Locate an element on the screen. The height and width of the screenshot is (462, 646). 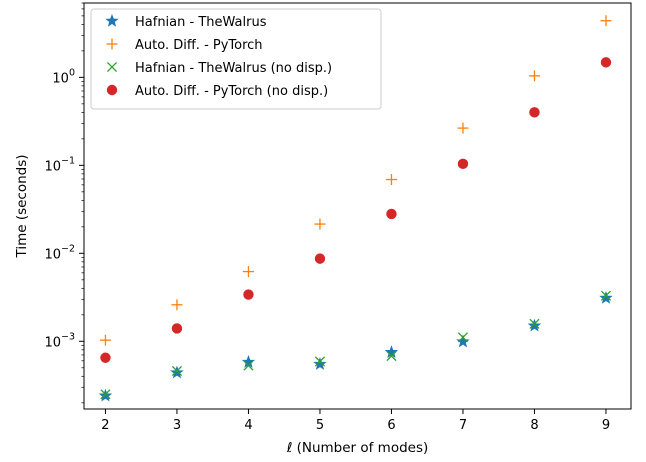
y-tick-label: 10⁻³ is located at coordinates (59, 340).